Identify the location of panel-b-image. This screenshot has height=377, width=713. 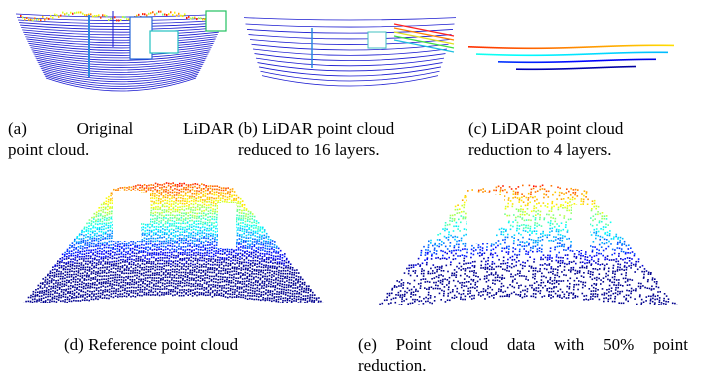
(350, 48).